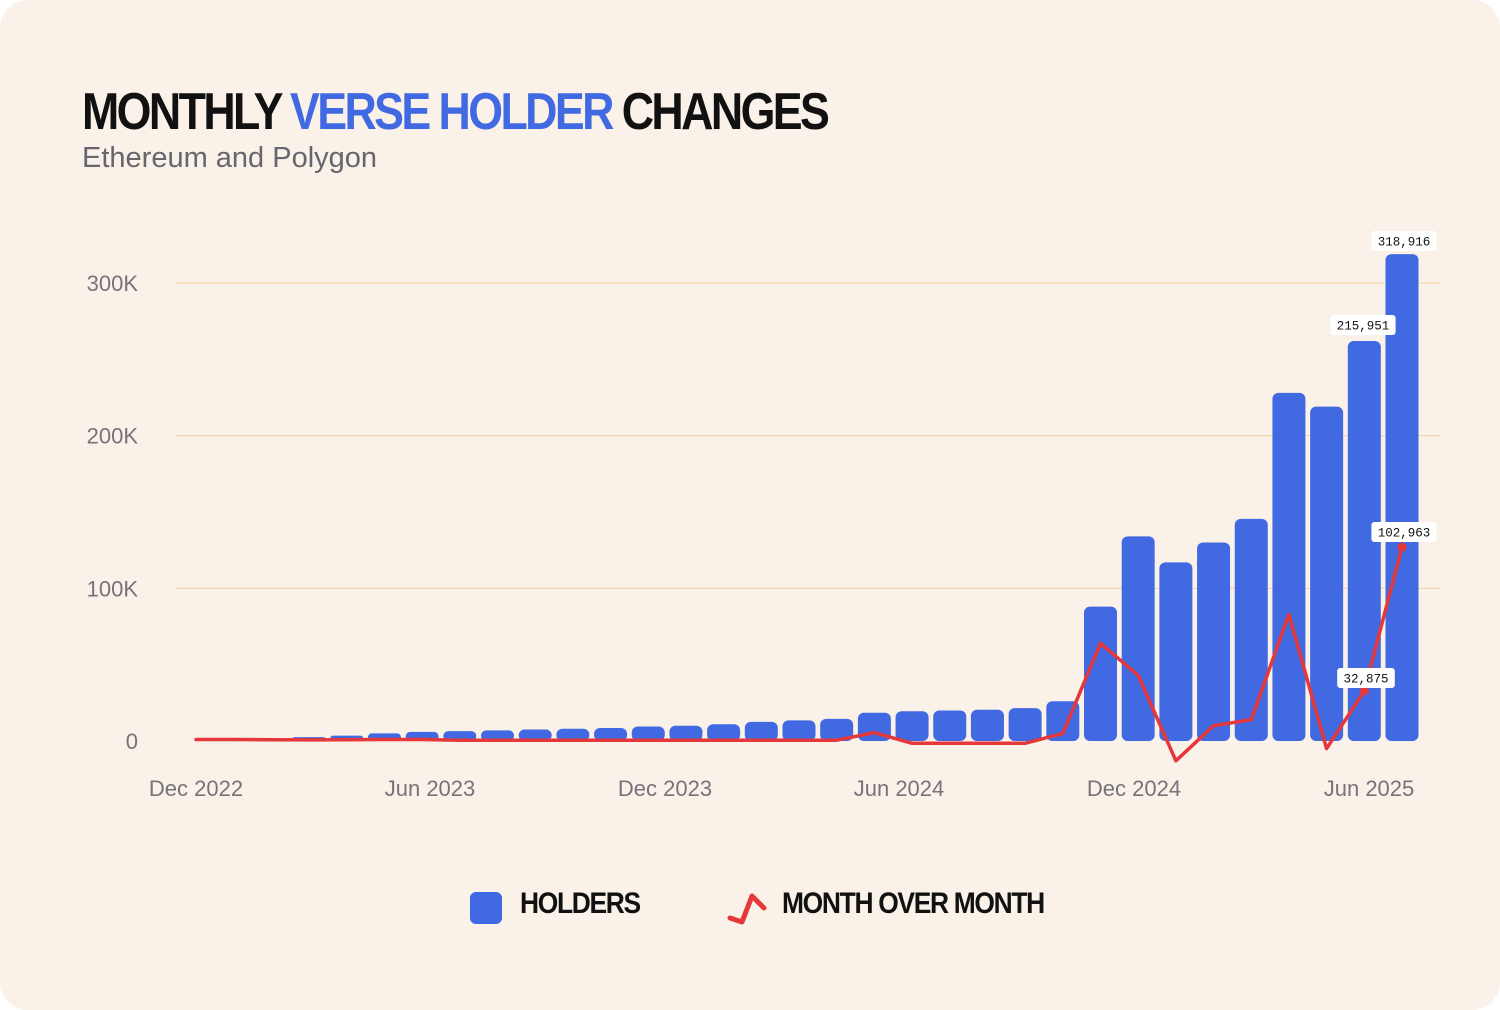 The width and height of the screenshot is (1500, 1010). I want to click on legend-mom-label: MONTH OVER MONTH, so click(913, 903).